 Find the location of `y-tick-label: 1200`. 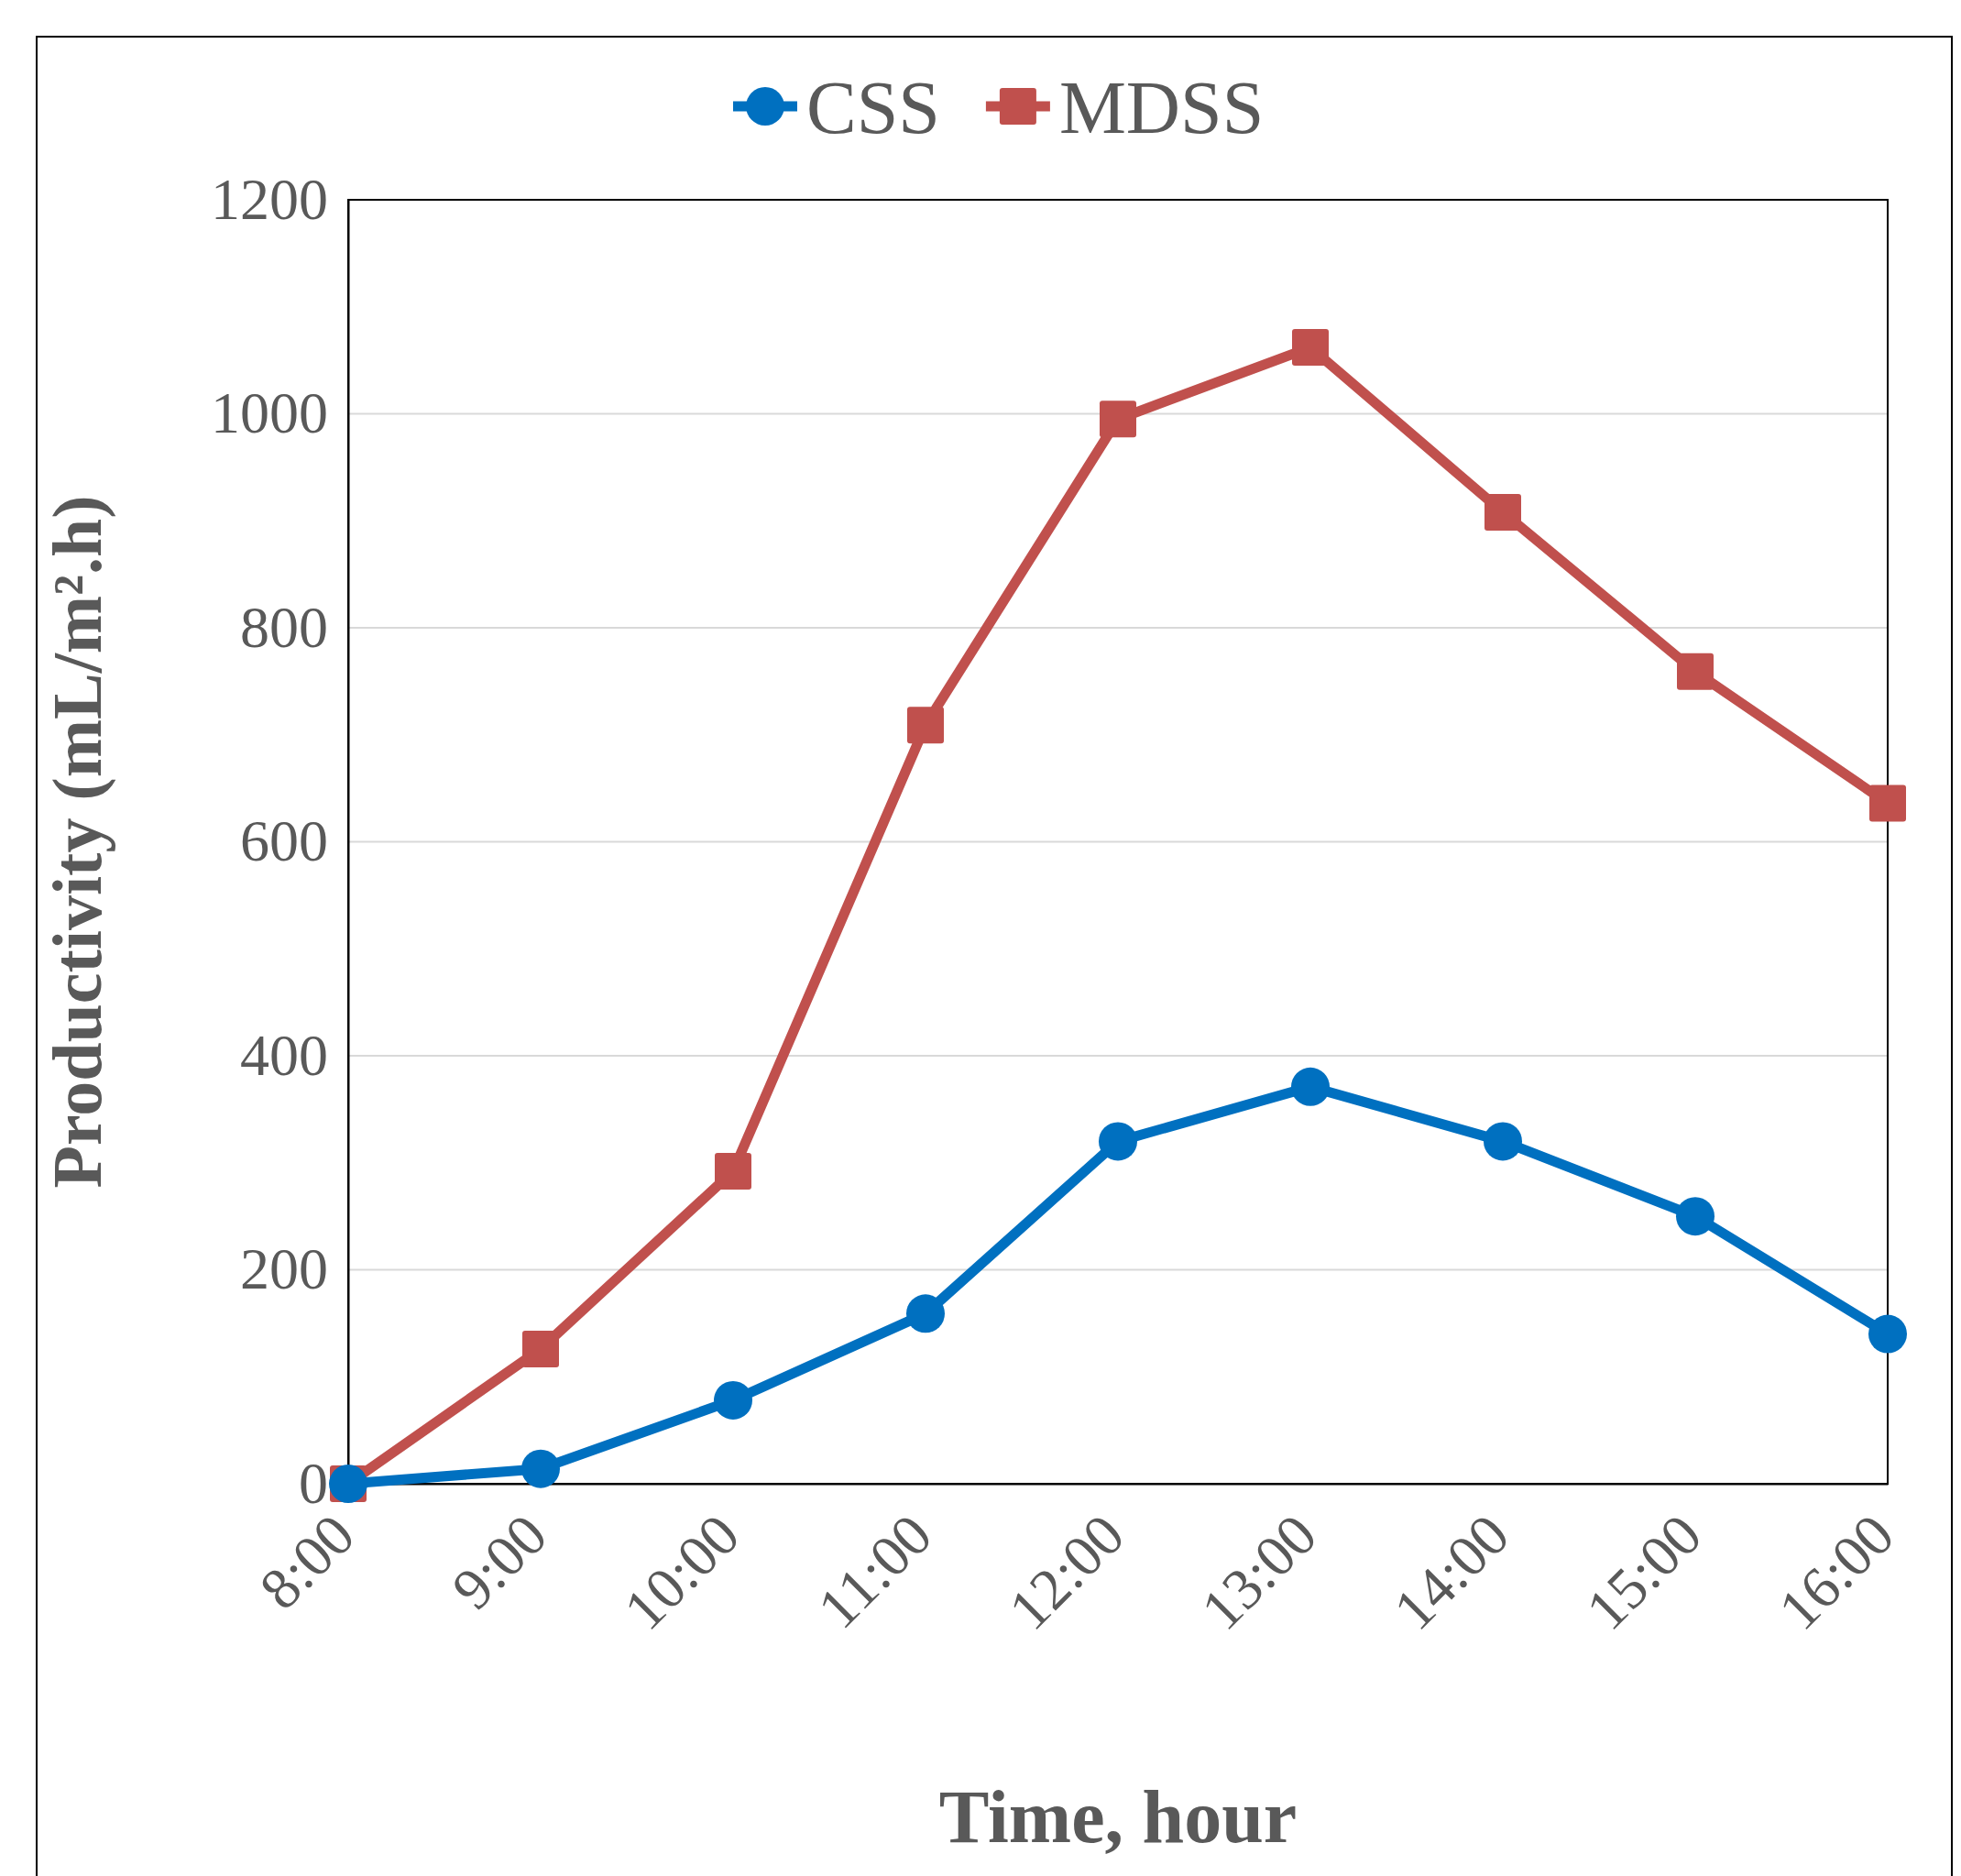

y-tick-label: 1200 is located at coordinates (269, 199).